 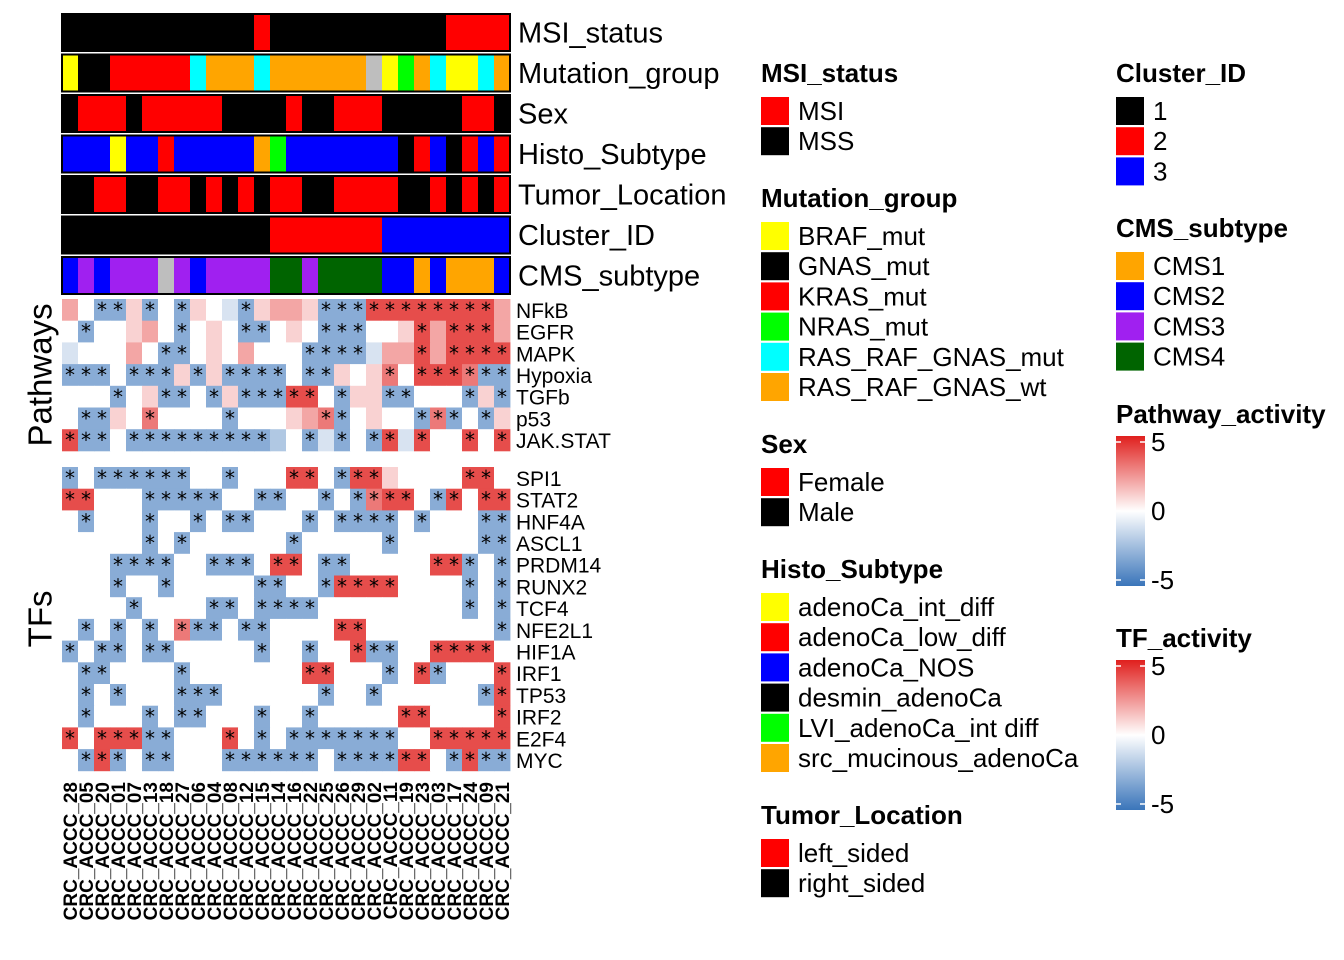 What do you see at coordinates (938, 758) in the screenshot?
I see `legend-item-label: src_mucinous_adenoCa` at bounding box center [938, 758].